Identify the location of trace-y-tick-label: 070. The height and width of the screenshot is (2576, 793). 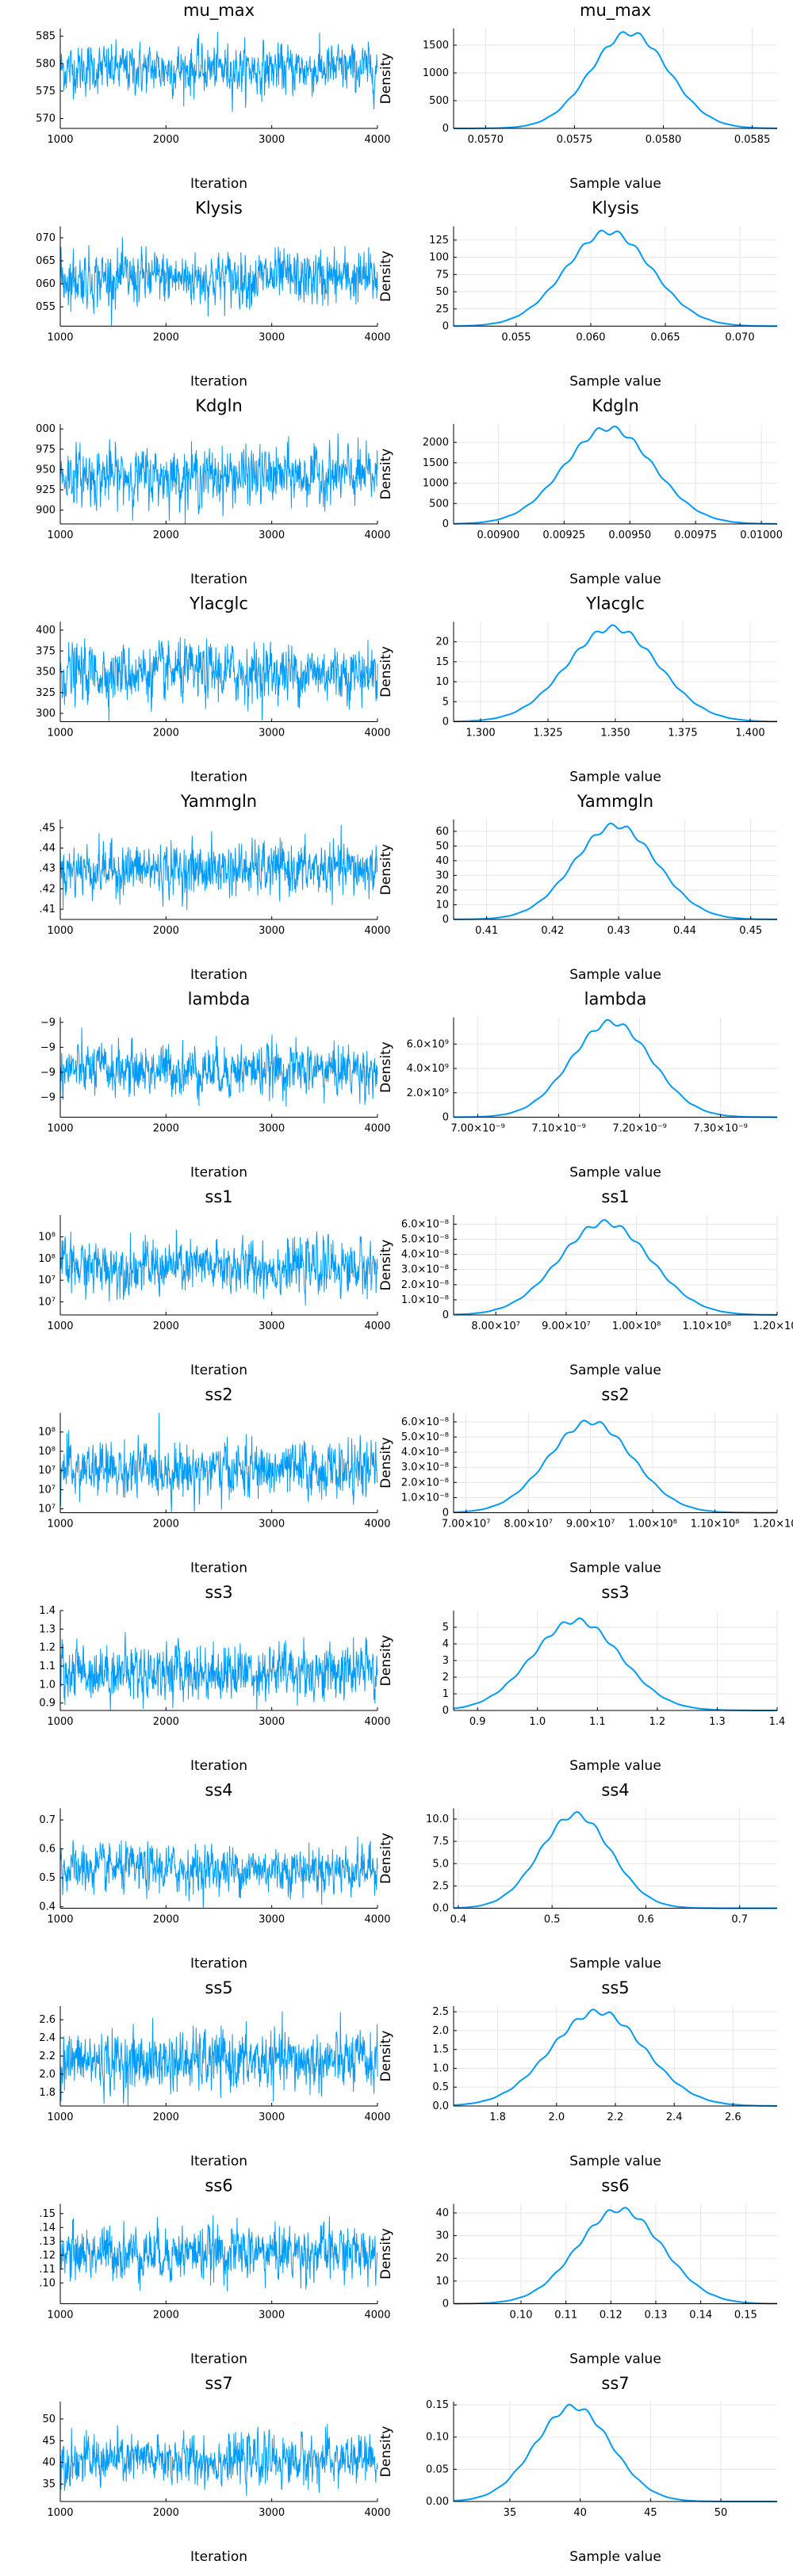
(46, 238).